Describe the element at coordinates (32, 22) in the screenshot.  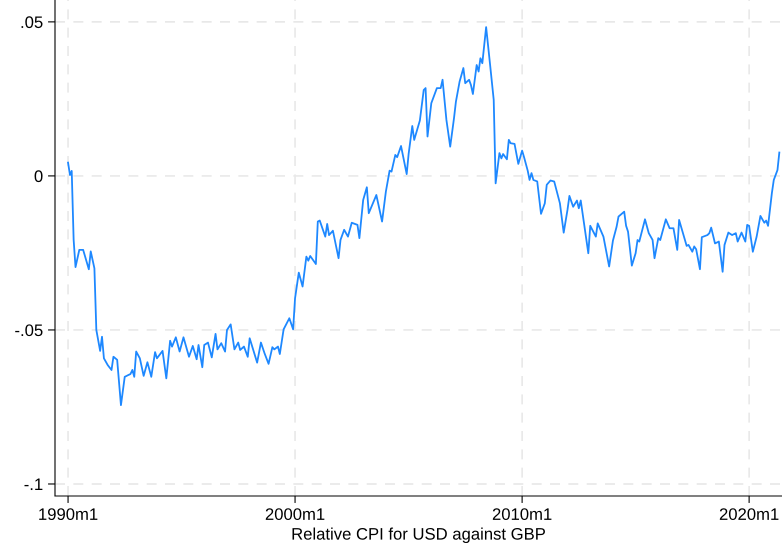
I see `y-tick-label: .05` at that location.